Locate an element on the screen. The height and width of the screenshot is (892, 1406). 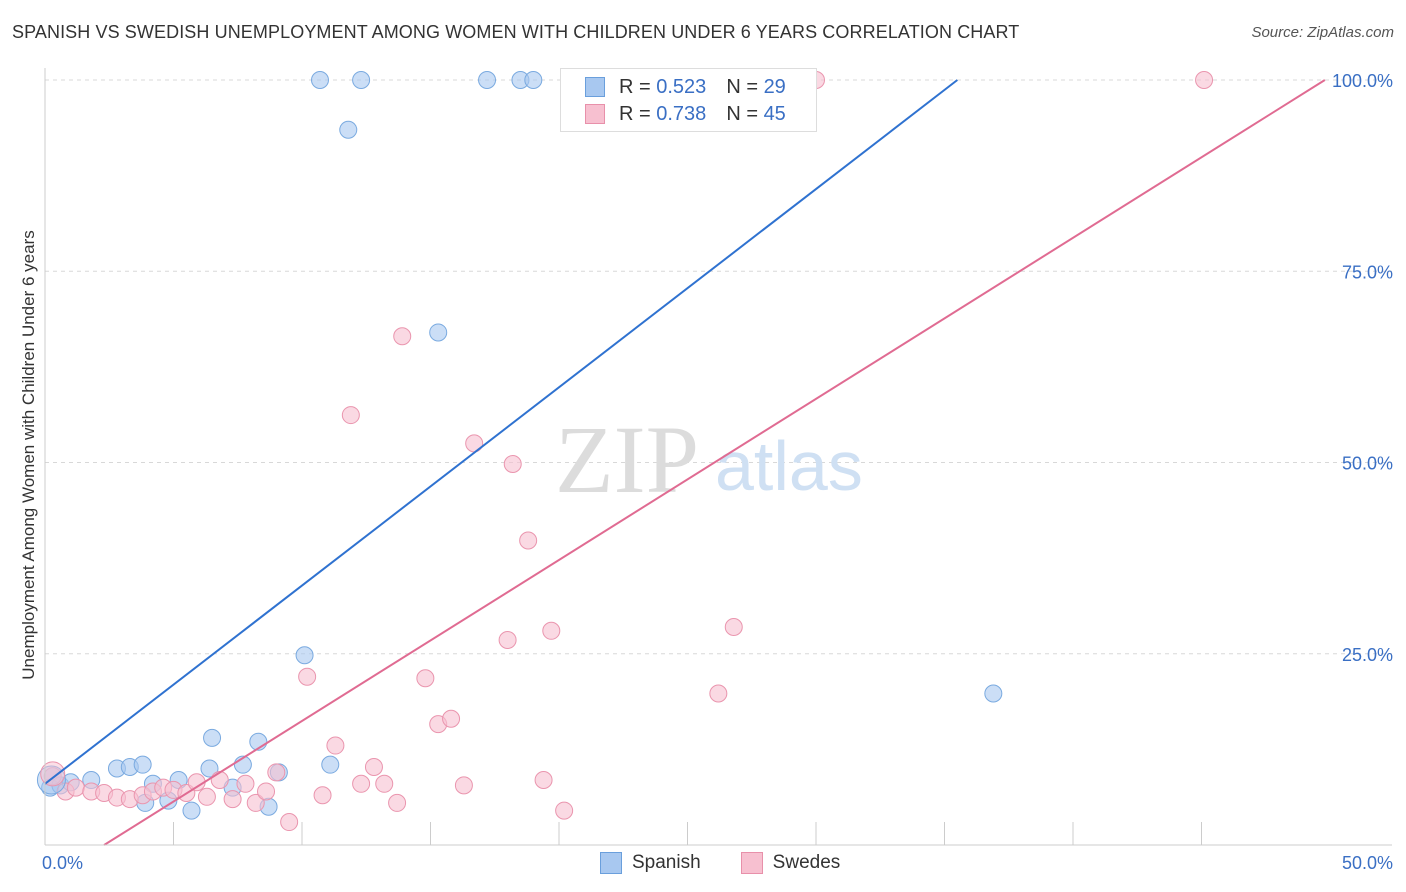
spanish-swatch is located at coordinates (595, 87).